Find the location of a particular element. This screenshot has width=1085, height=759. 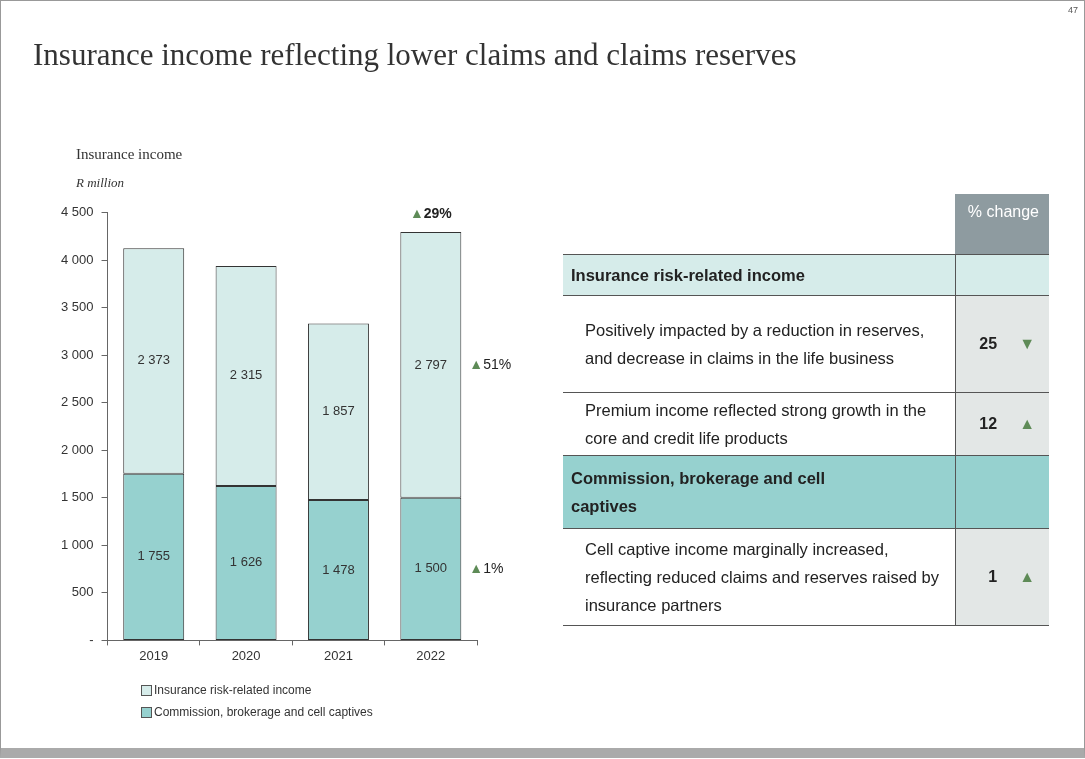

text: % change is located at coordinates (1002, 224).